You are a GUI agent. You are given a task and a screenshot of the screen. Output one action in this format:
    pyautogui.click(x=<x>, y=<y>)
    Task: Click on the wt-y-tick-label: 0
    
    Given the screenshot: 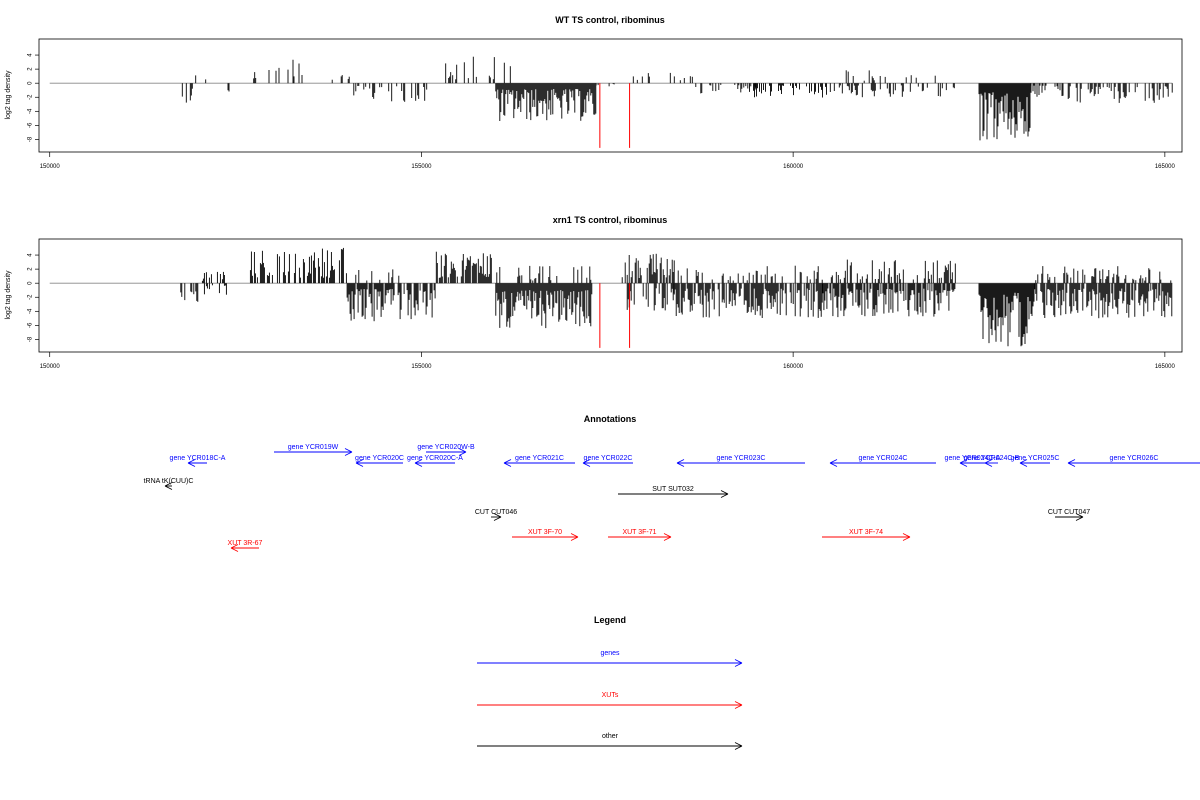 What is the action you would take?
    pyautogui.click(x=31, y=83)
    